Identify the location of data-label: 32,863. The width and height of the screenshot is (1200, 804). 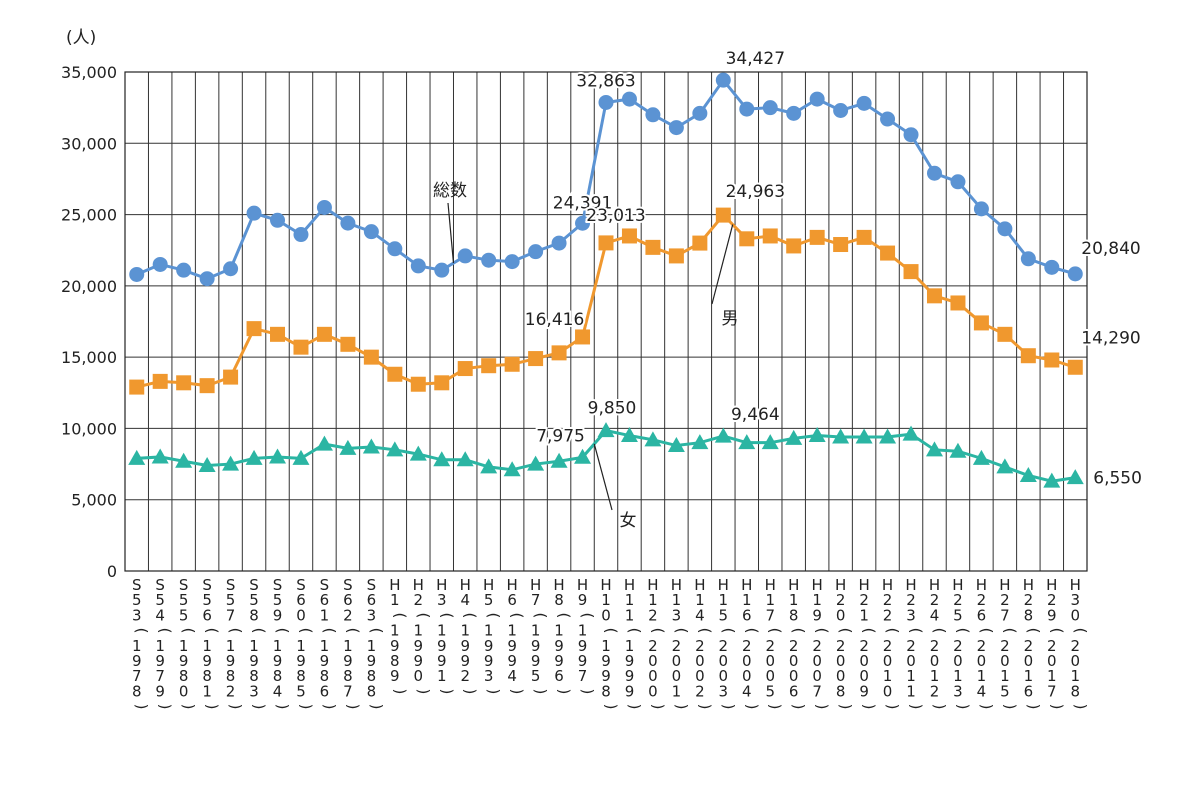
(605, 81).